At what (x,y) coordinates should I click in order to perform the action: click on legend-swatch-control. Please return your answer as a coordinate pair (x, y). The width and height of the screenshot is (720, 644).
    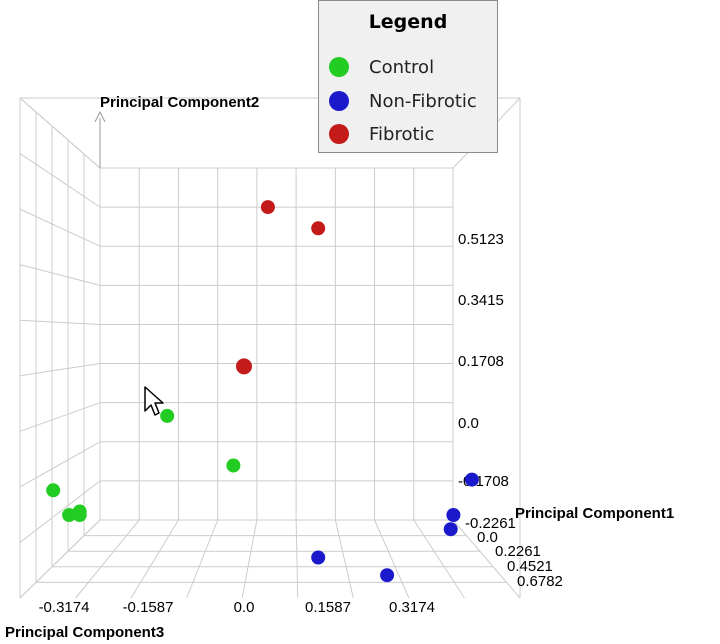
    Looking at the image, I should click on (339, 67).